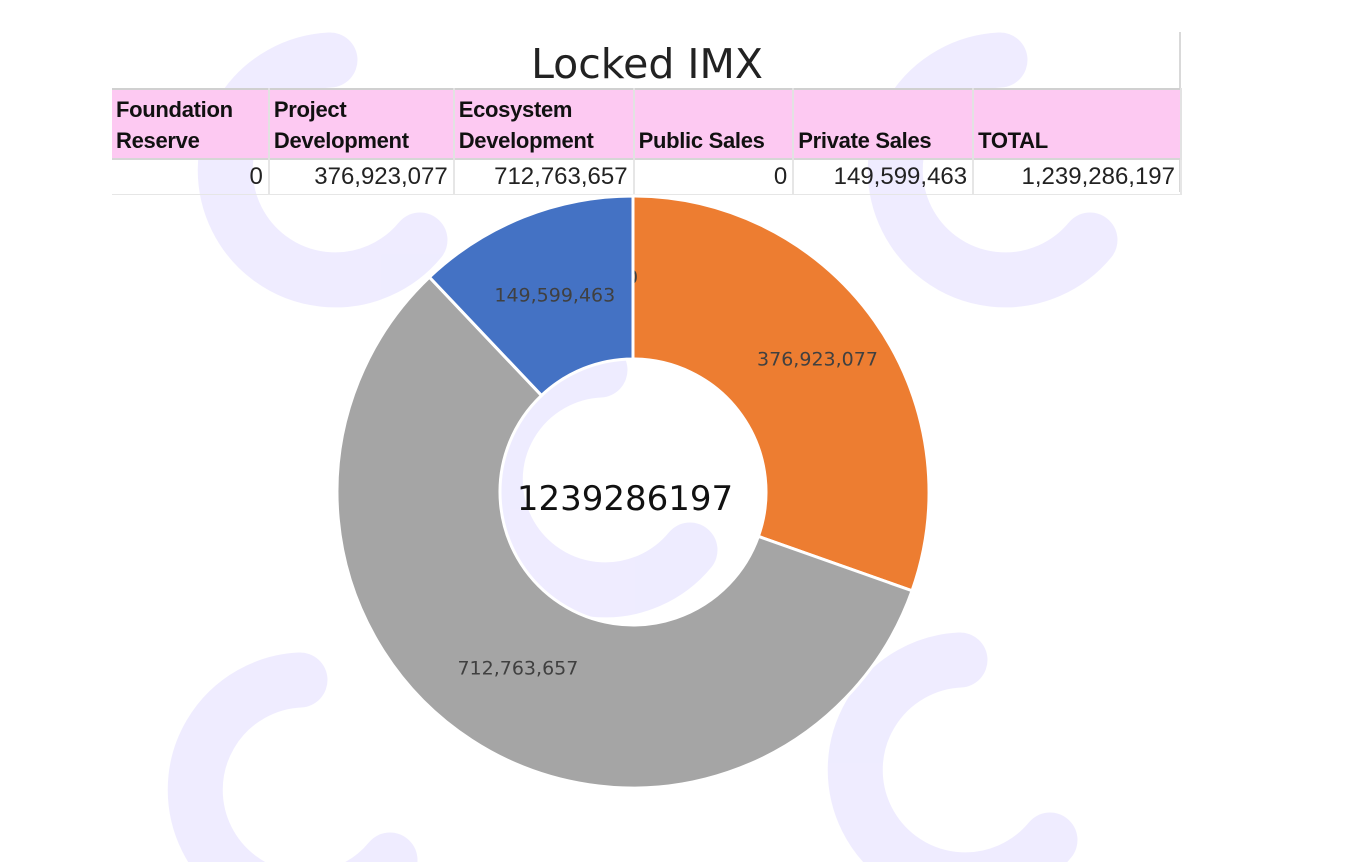  I want to click on table-cell: 376,923,077, so click(361, 176).